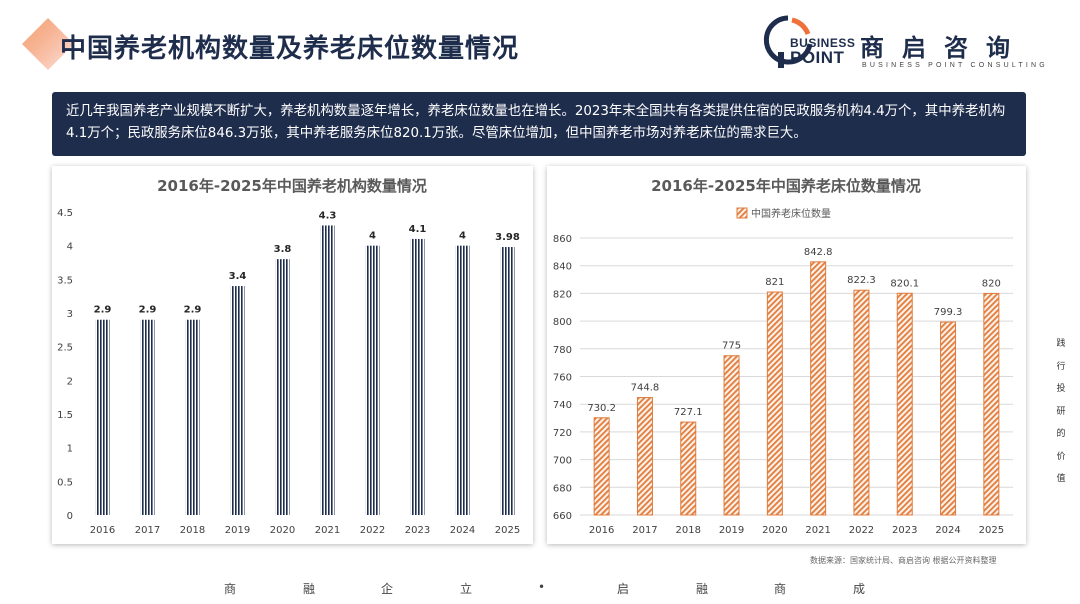  Describe the element at coordinates (562, 294) in the screenshot. I see `y-tick-label: 820` at that location.